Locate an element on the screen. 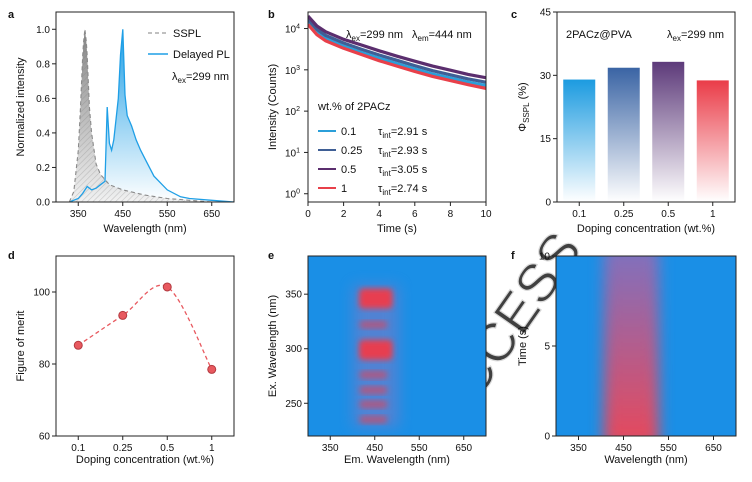  panel-c-xlabel: Doping concentration (wt.%) is located at coordinates (646, 229).